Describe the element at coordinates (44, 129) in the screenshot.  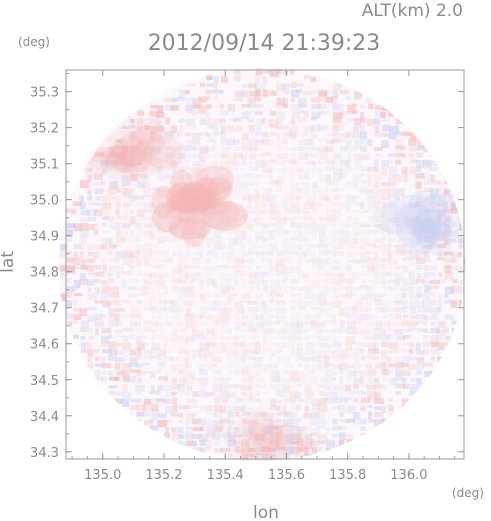
I see `y-tick-label: 35.2` at that location.